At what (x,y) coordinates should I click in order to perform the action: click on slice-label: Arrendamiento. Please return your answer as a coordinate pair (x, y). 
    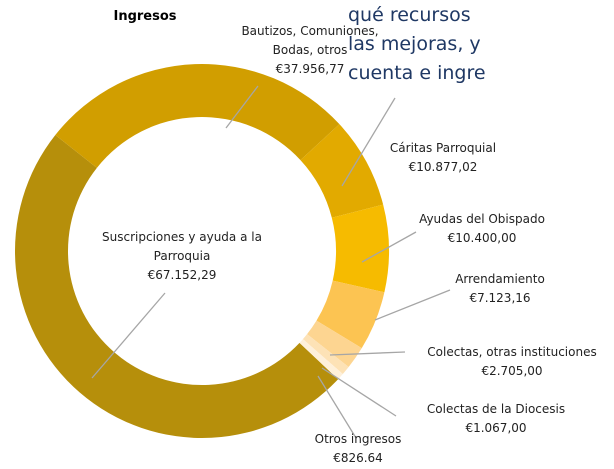
    Looking at the image, I should click on (500, 279).